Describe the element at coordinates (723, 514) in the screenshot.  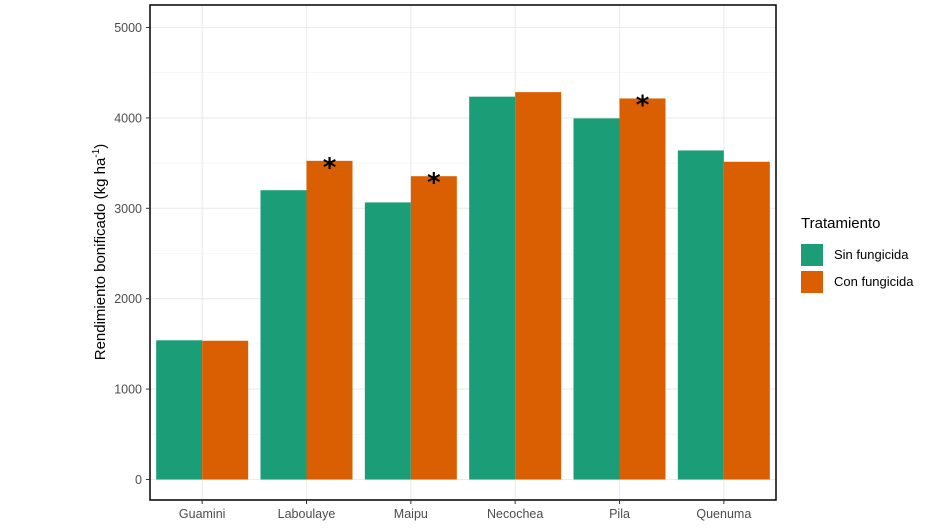
I see `x-tick-label: Quenuma` at that location.